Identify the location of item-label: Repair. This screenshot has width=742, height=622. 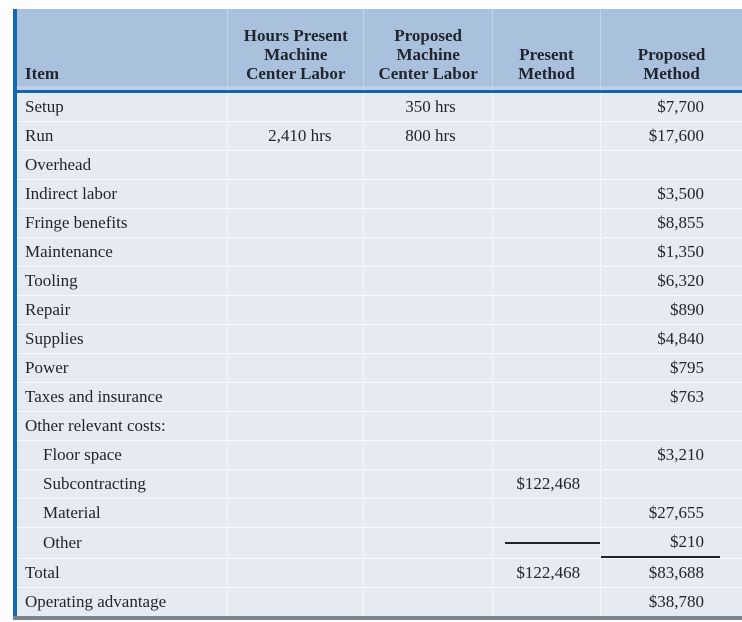
(48, 309).